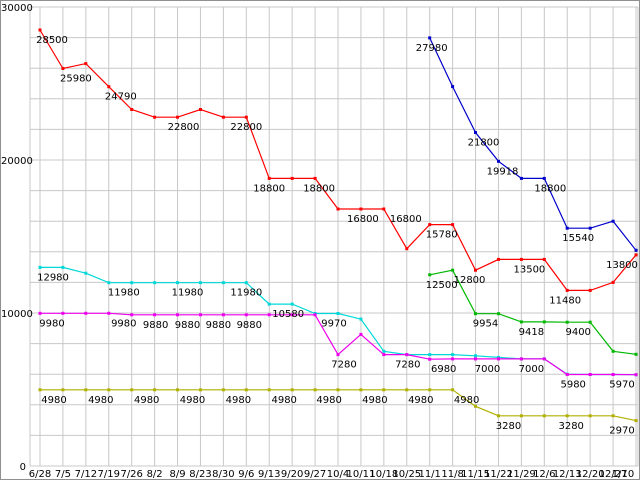 The width and height of the screenshot is (640, 480). What do you see at coordinates (452, 474) in the screenshot?
I see `x-axis-label: 11/8` at bounding box center [452, 474].